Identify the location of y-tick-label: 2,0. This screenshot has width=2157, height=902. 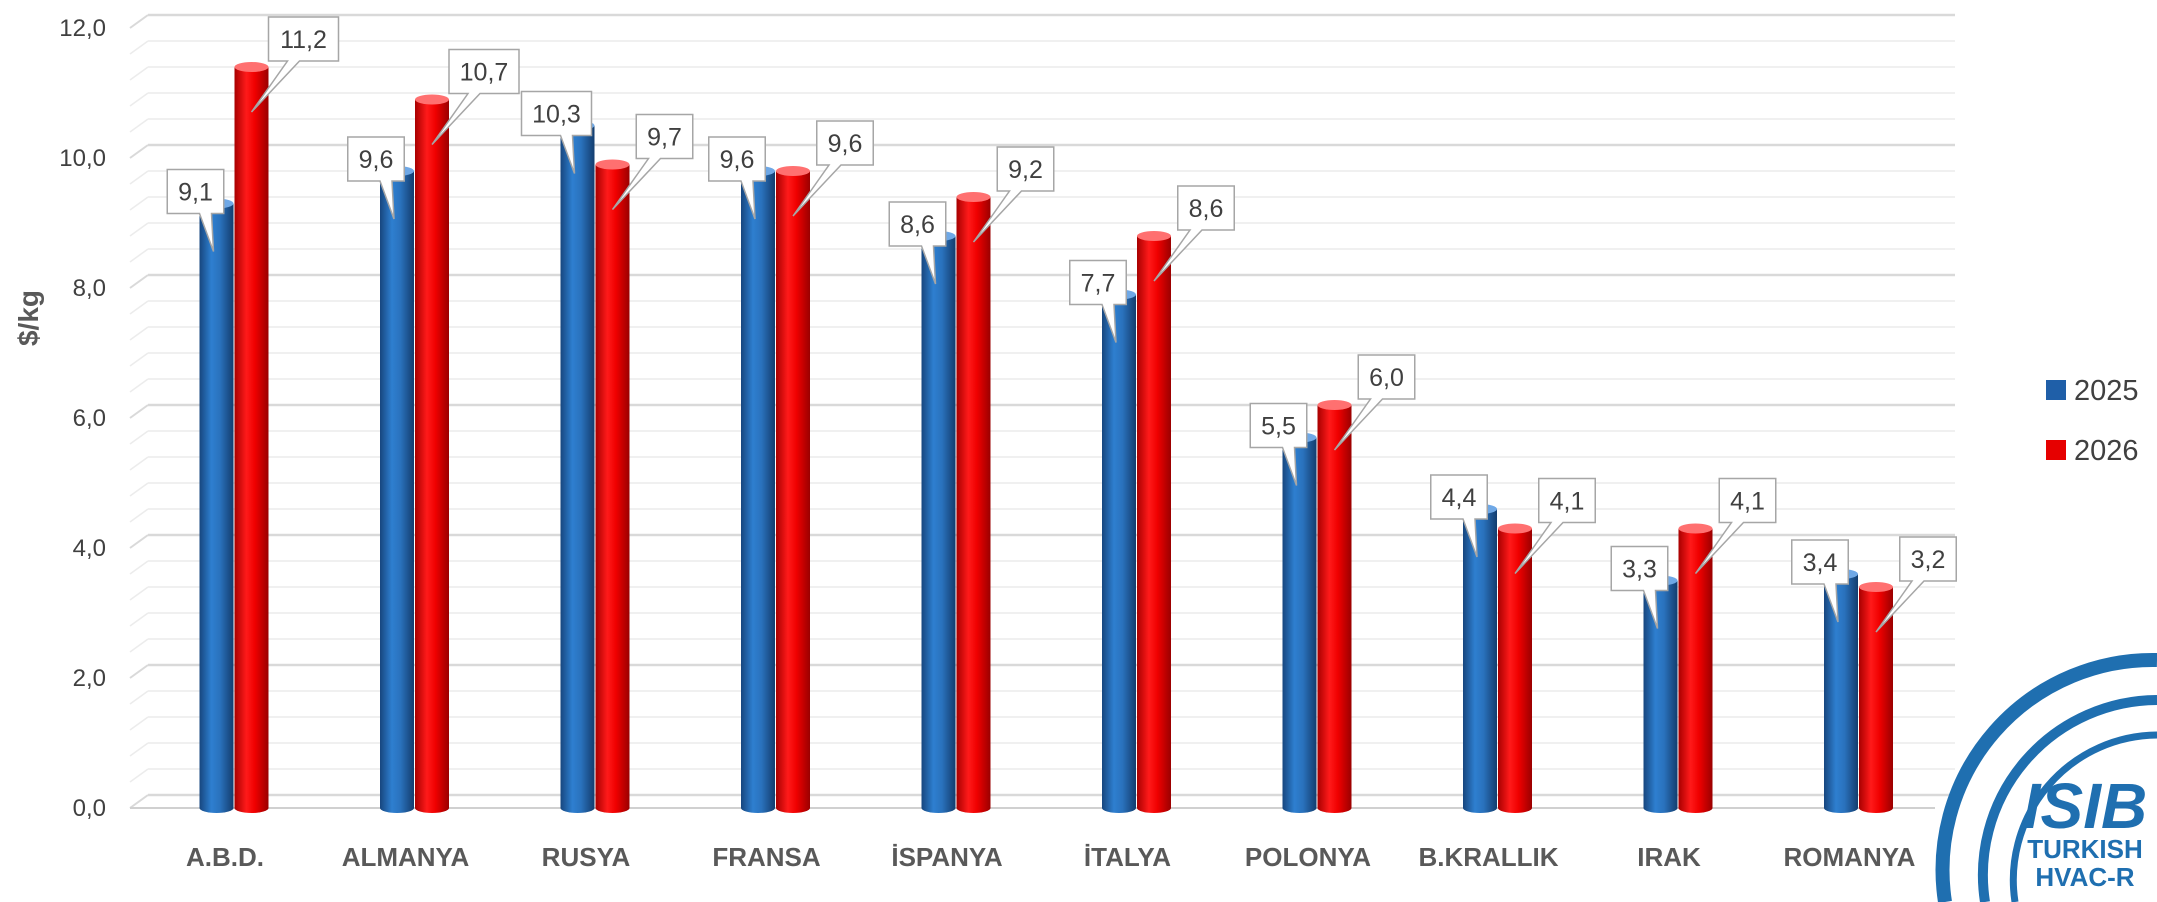
(89, 678).